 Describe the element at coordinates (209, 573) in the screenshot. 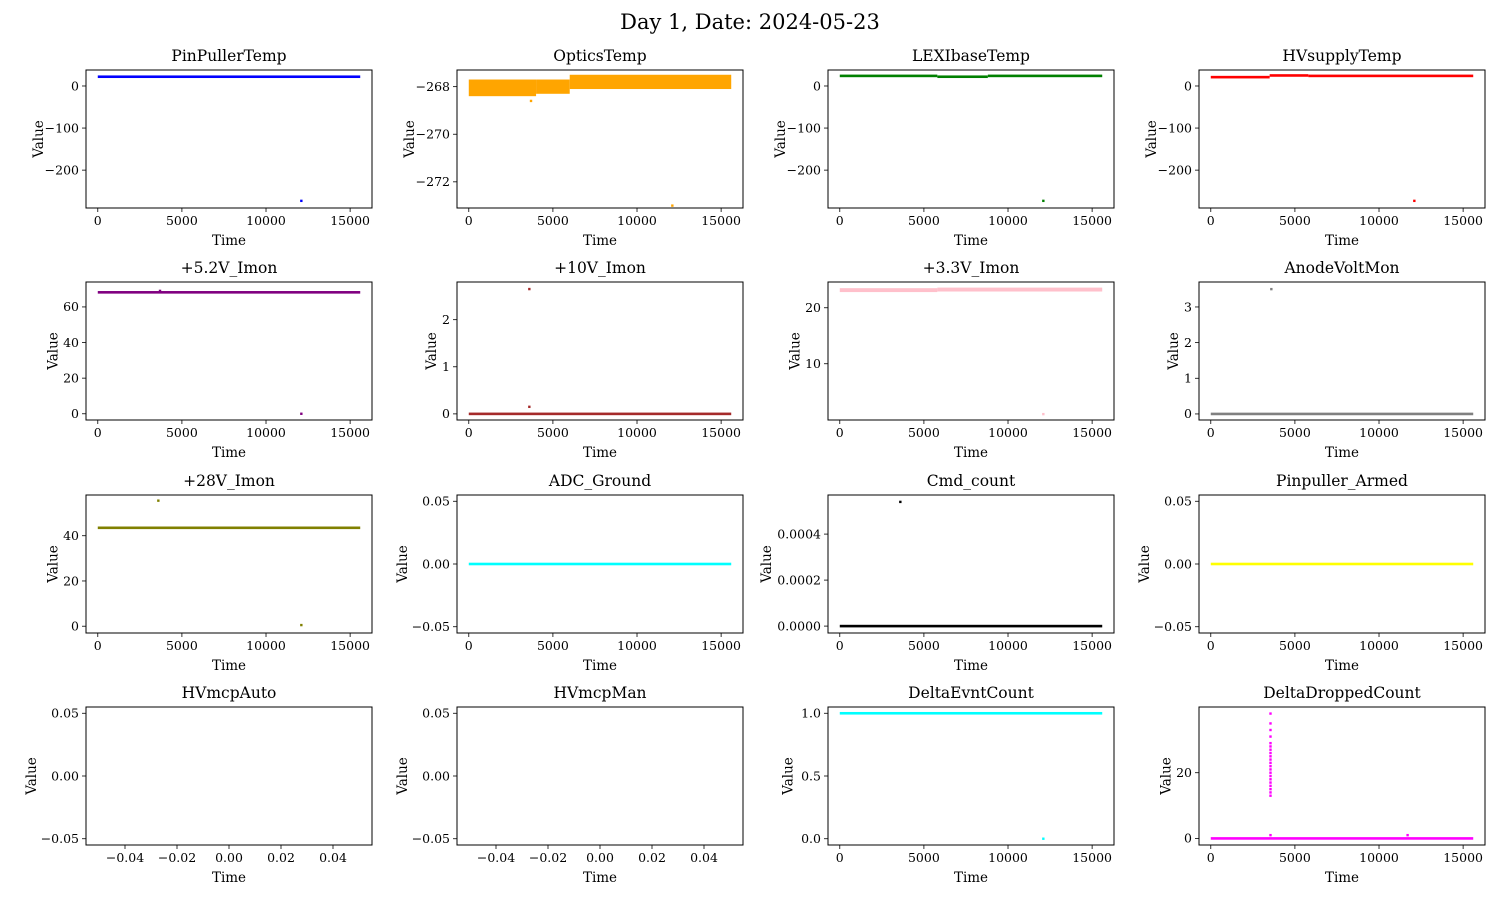

I see `subplot--28v-imon: 0 5000 10000 15000 0 20 40 +28V_Imon Time Value` at that location.